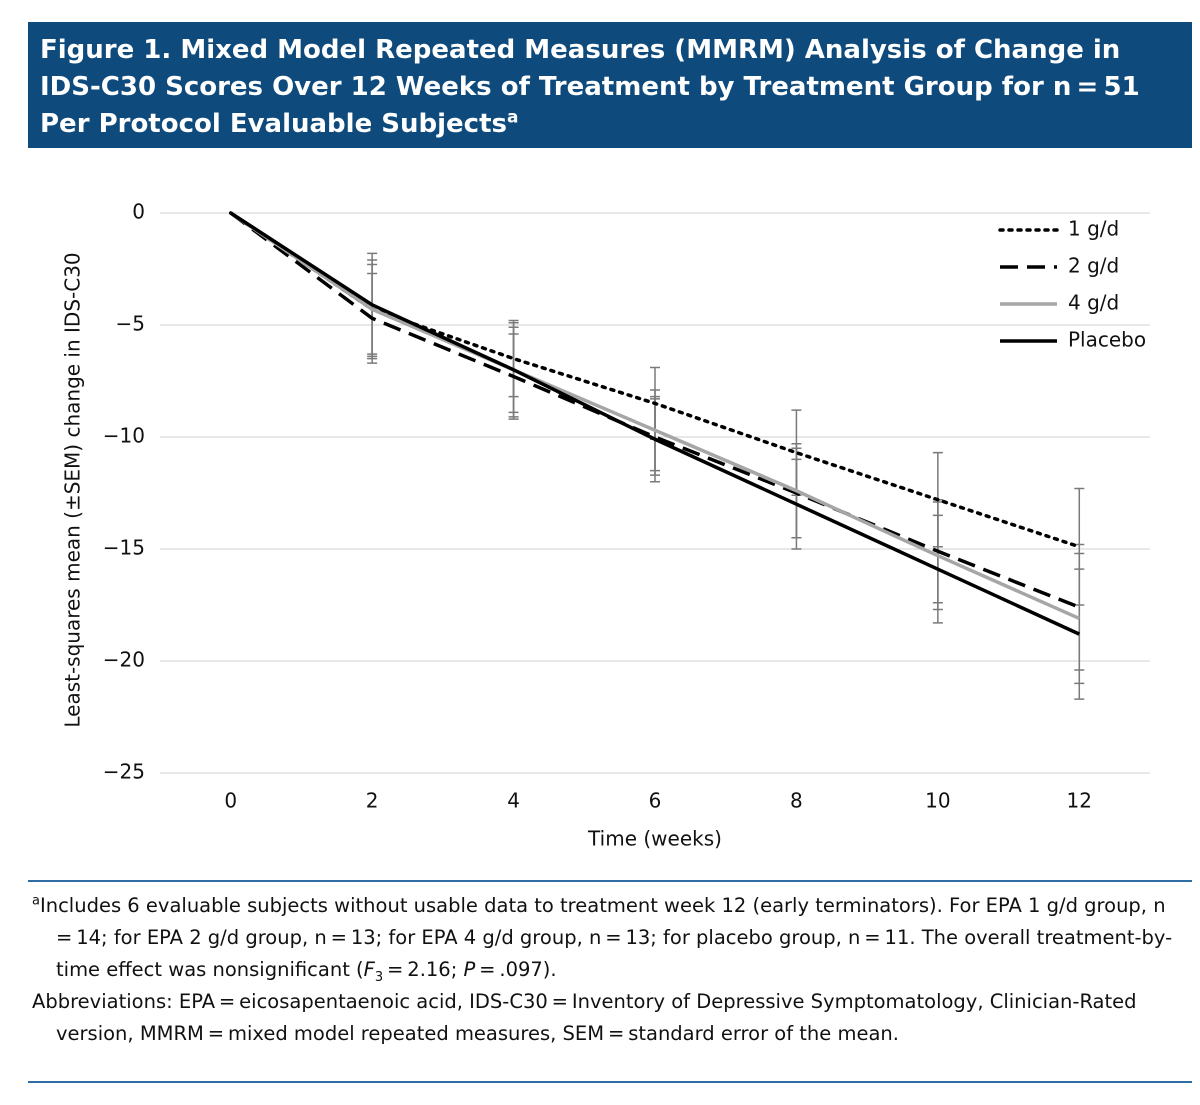  I want to click on y-tick-label: −10, so click(124, 436).